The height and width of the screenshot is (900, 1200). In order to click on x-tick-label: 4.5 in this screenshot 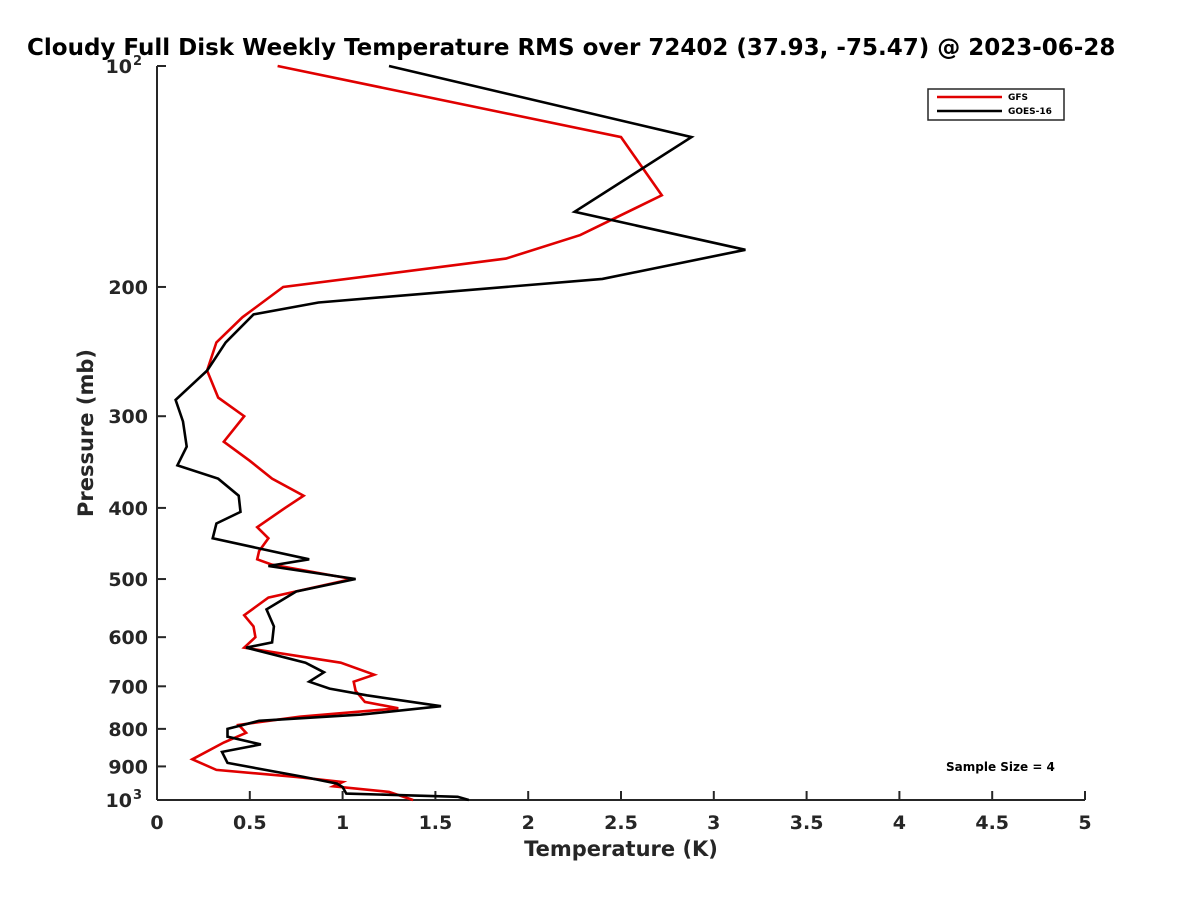, I will do `click(992, 823)`.